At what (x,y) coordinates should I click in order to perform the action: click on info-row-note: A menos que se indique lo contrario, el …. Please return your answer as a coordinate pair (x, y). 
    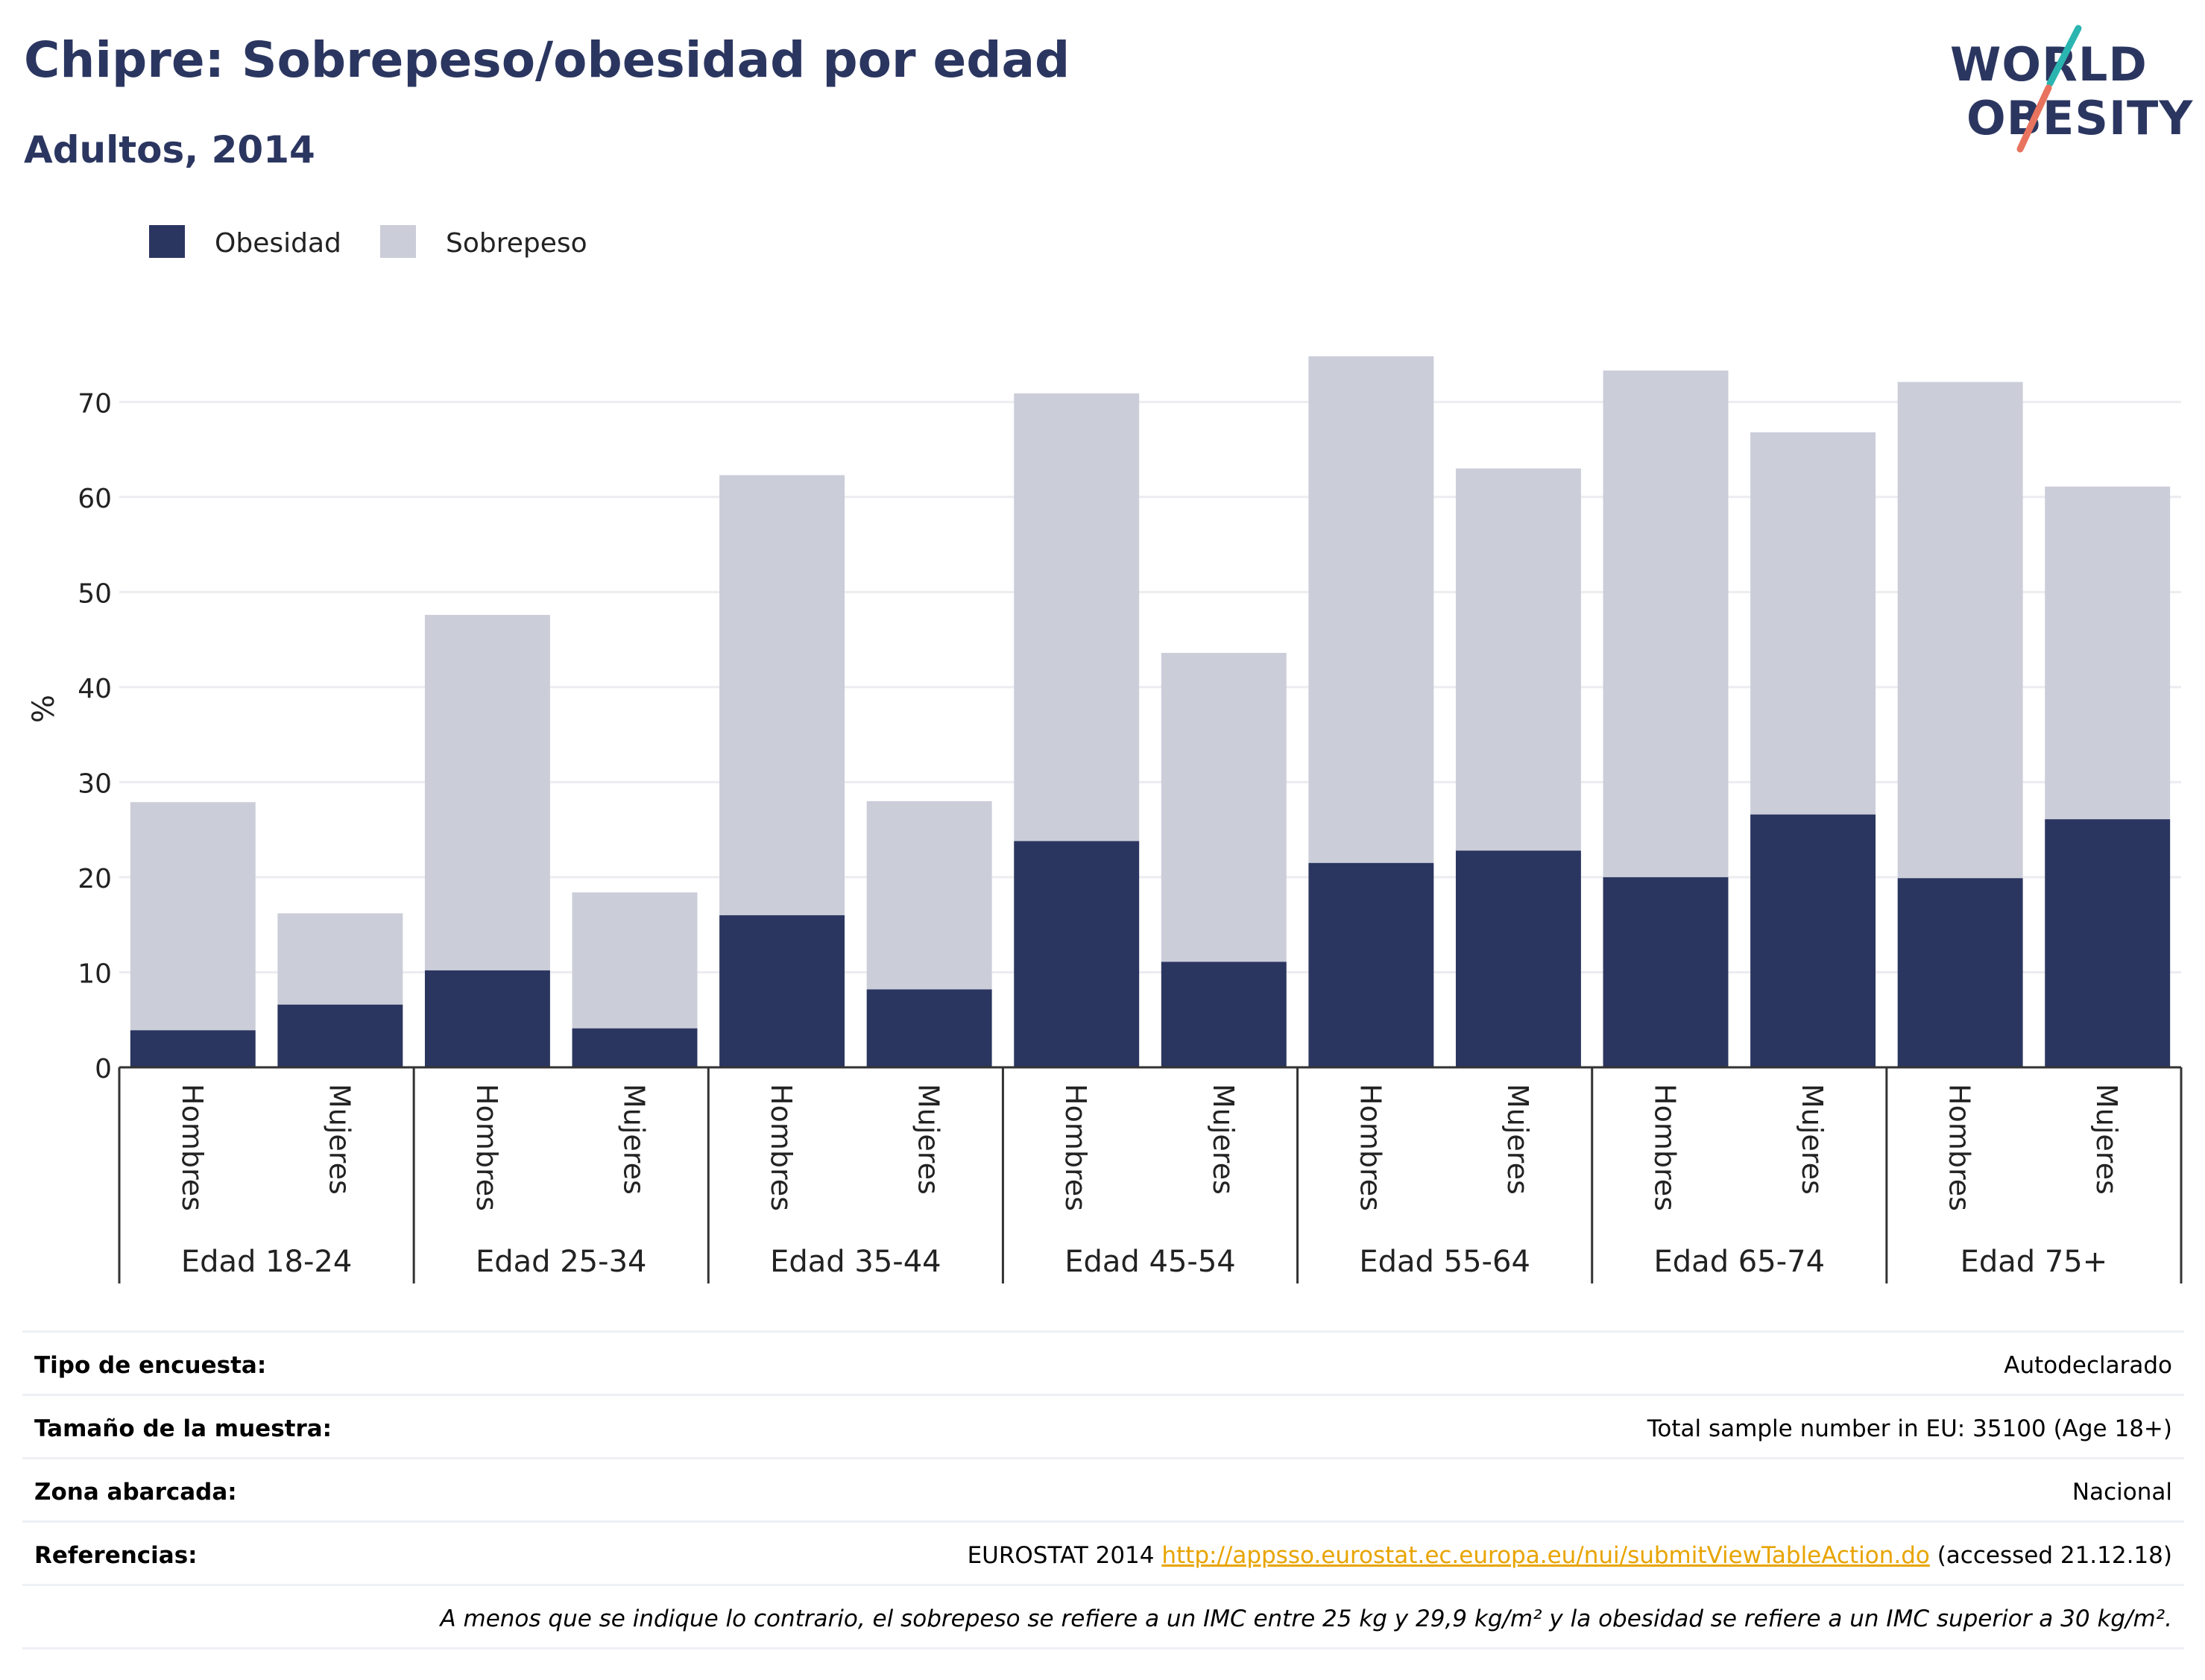
    Looking at the image, I should click on (1103, 1616).